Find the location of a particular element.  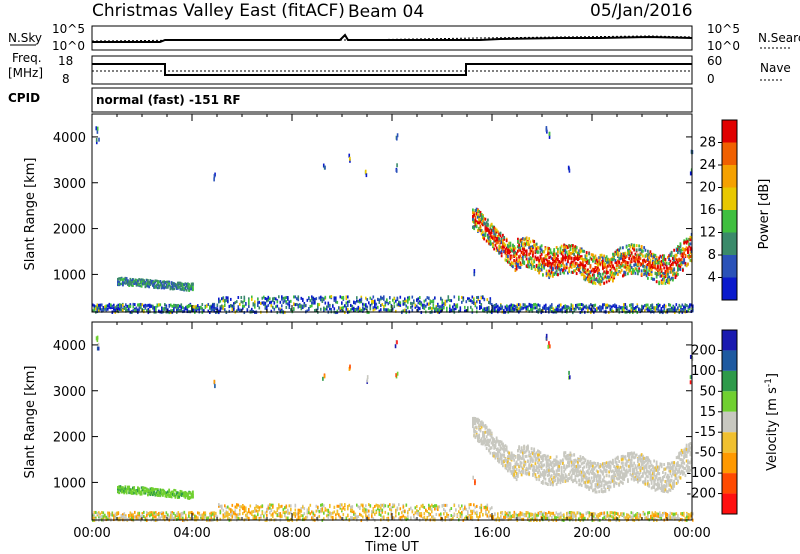

beam-label: Beam 04 is located at coordinates (386, 12).